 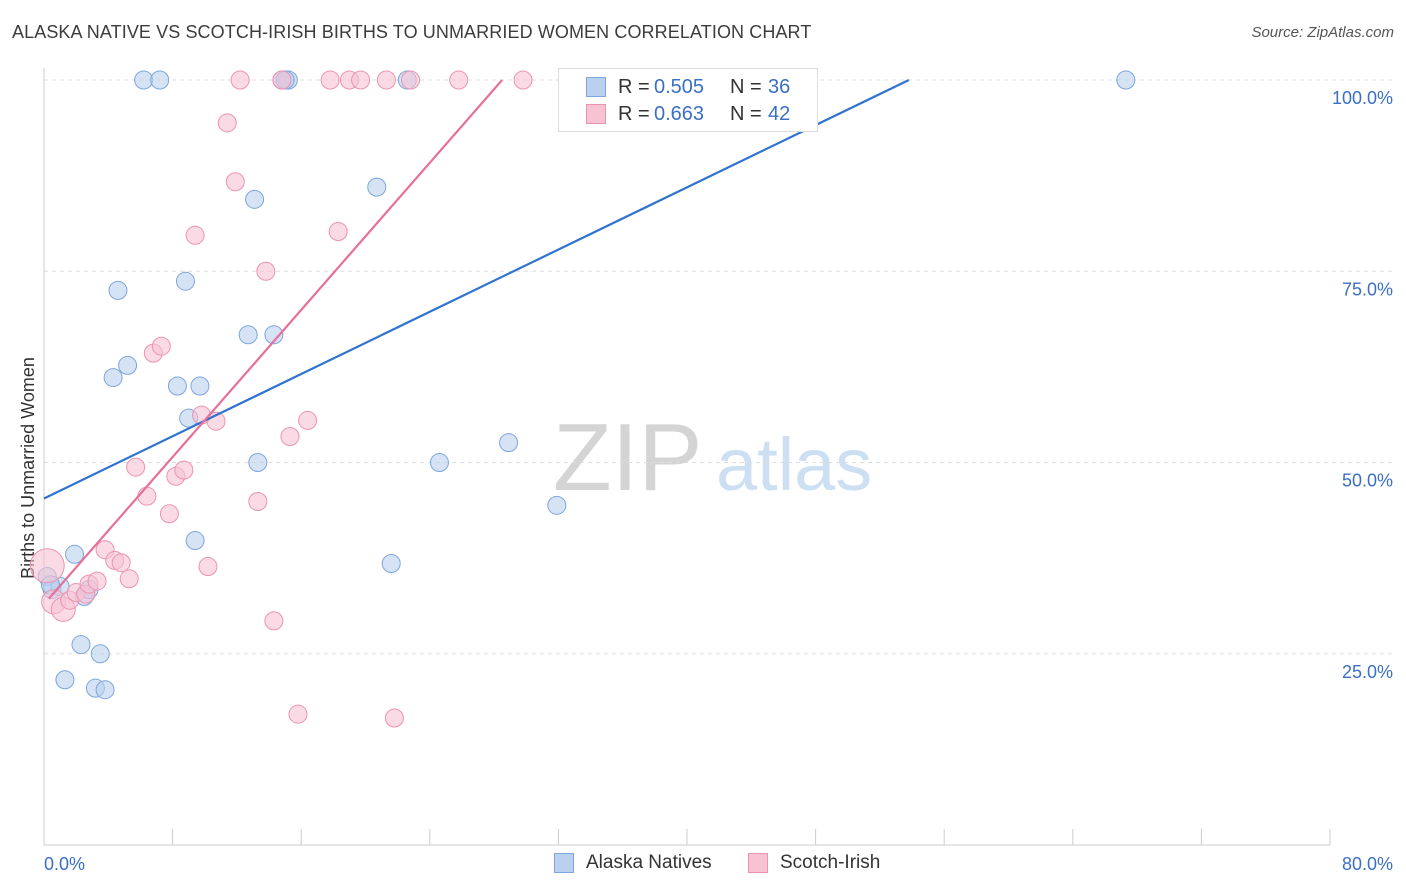 I want to click on x-tick-label-max: 80.0%, so click(x=1367, y=864).